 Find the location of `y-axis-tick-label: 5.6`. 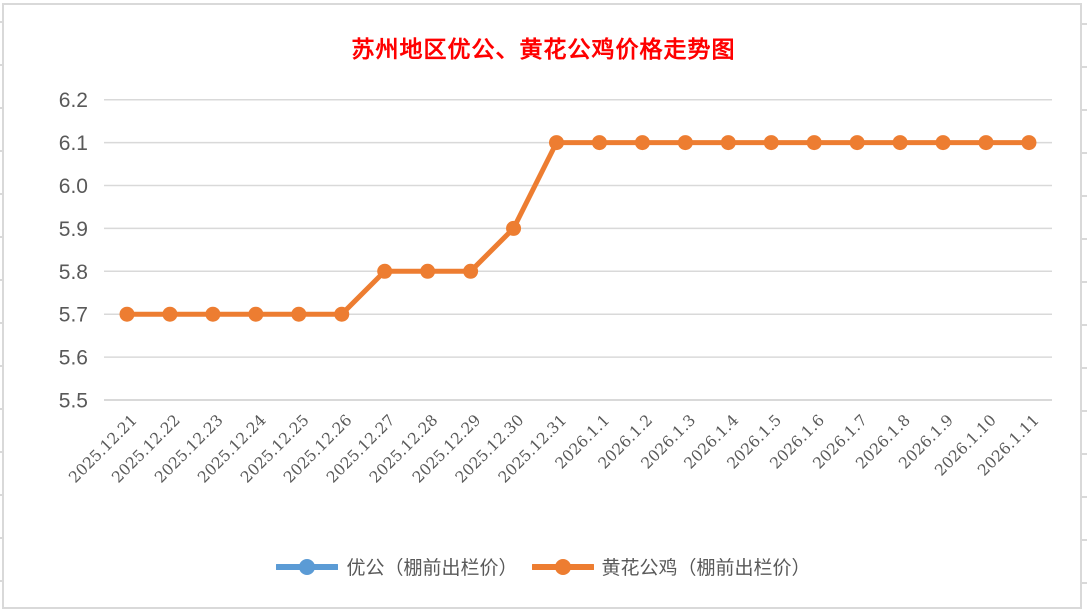

y-axis-tick-label: 5.6 is located at coordinates (73, 358).